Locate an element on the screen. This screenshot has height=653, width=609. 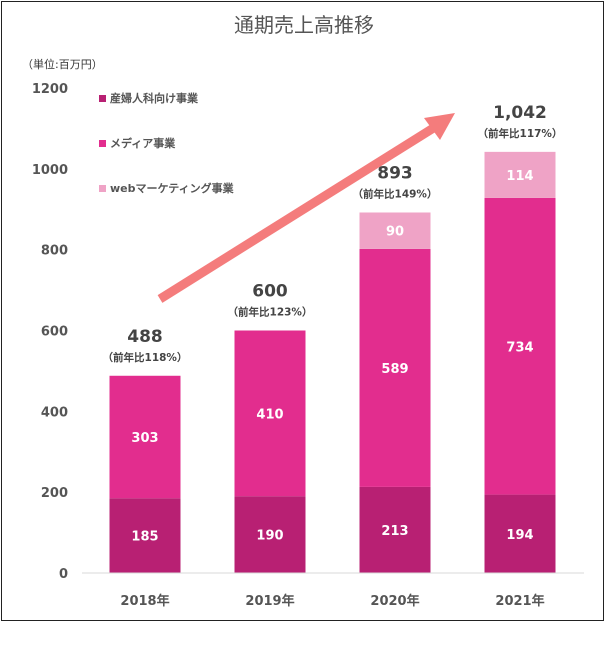
unit-label: （単位:百万円） is located at coordinates (62, 64).